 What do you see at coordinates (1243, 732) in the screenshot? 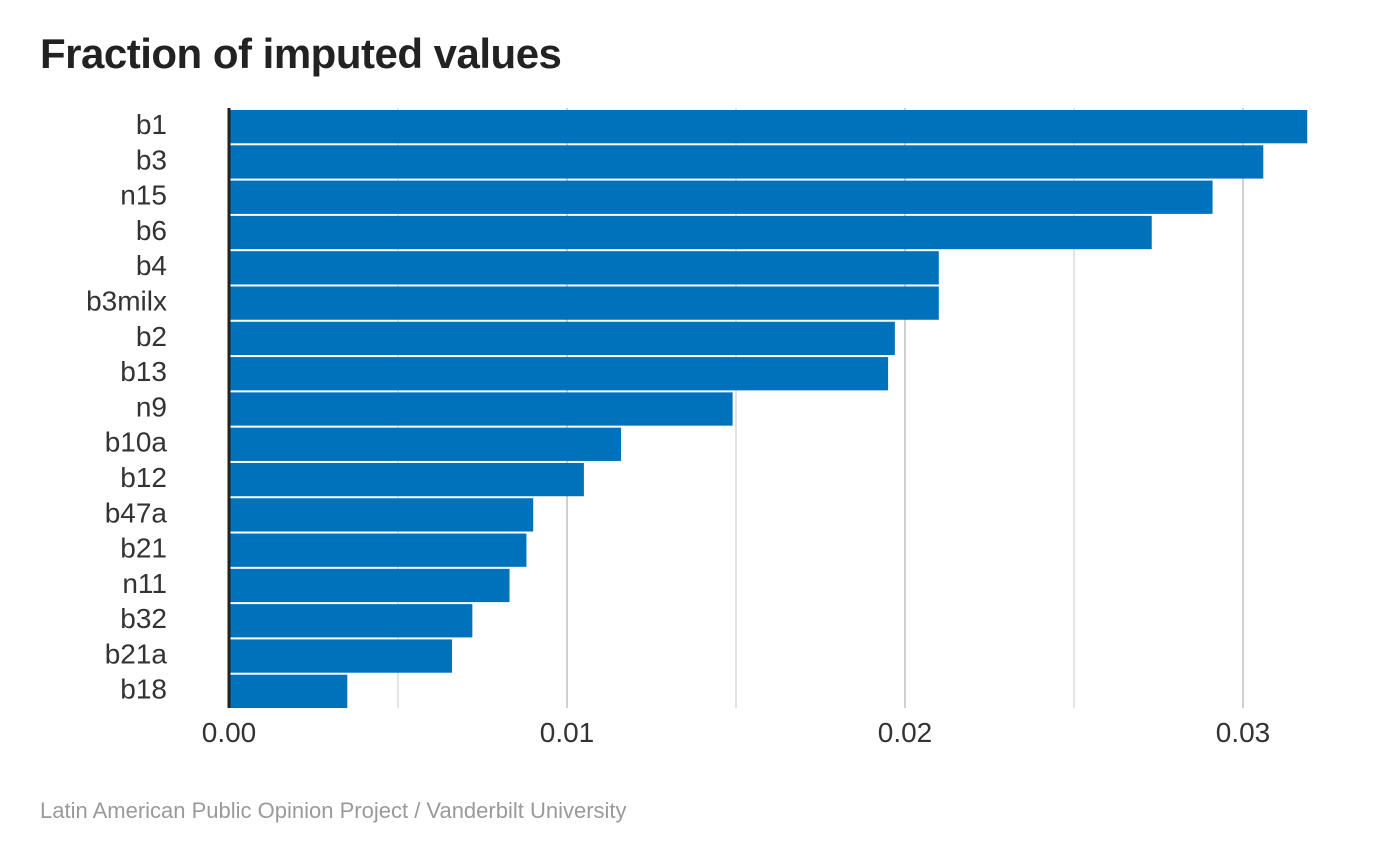
I see `x-tick-label: 0.03` at bounding box center [1243, 732].